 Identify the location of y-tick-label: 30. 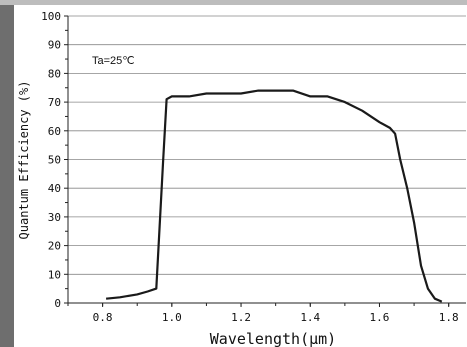
(54, 217).